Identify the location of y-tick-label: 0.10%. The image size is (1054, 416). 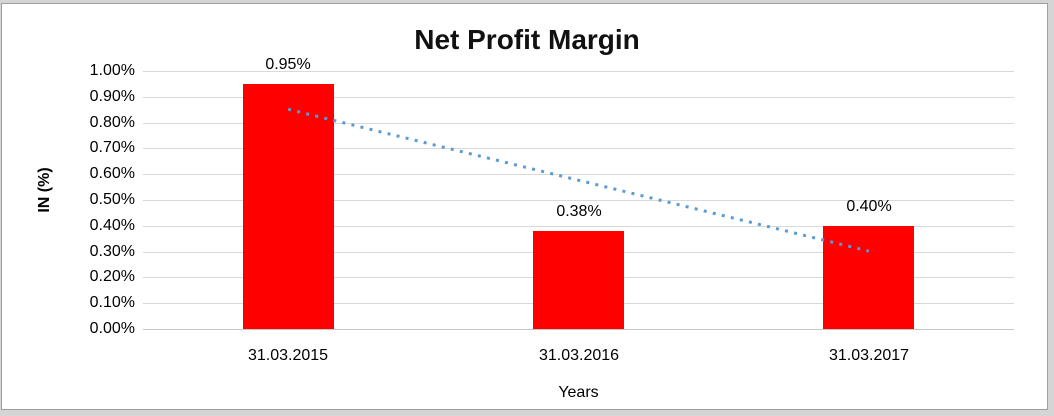
(112, 302).